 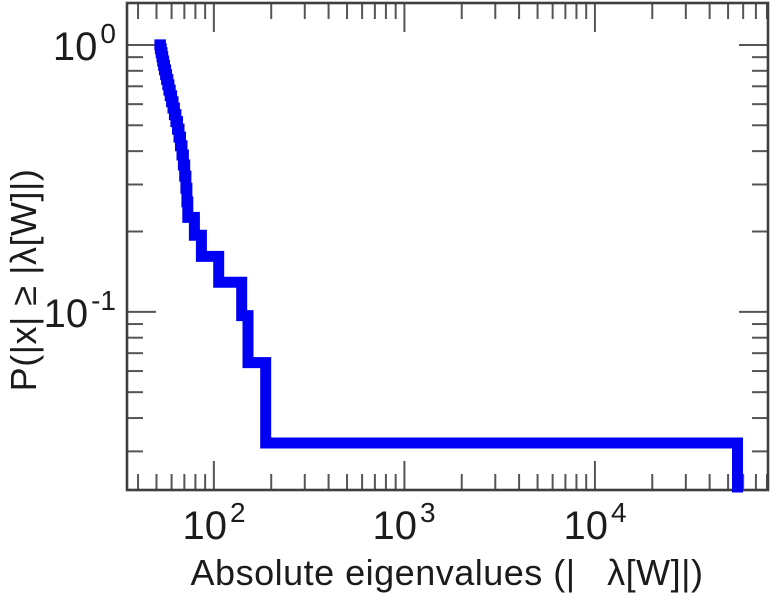 I want to click on tick-exponent: -1, so click(x=103, y=300).